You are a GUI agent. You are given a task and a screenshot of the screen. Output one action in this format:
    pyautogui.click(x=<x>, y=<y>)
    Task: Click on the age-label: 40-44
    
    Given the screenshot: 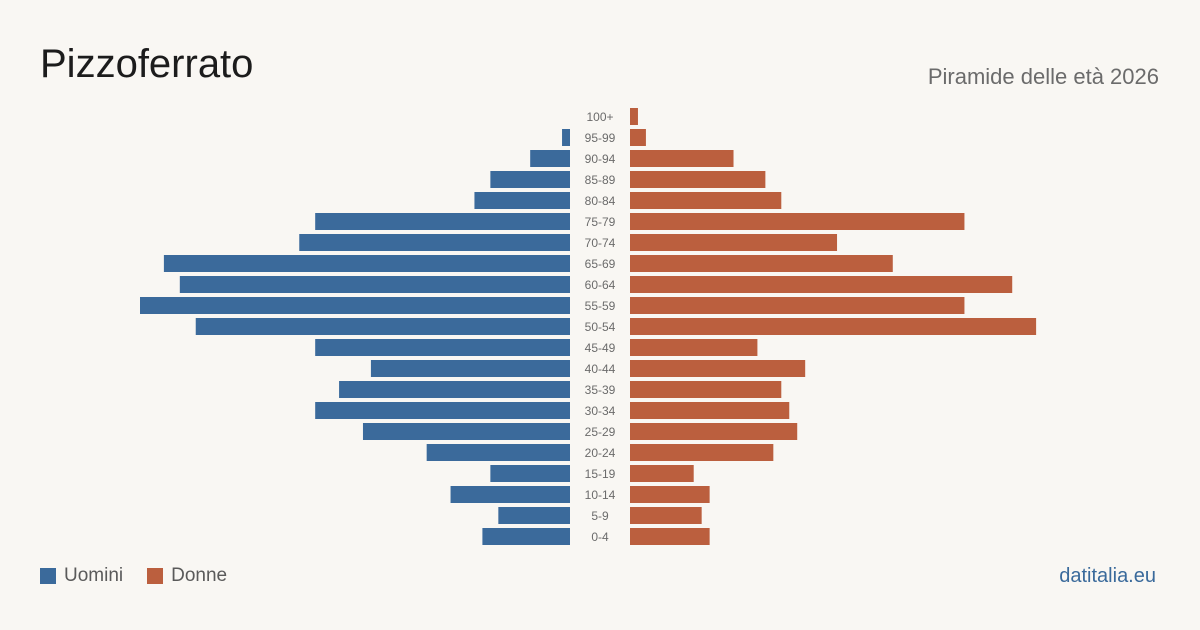 What is the action you would take?
    pyautogui.click(x=600, y=369)
    